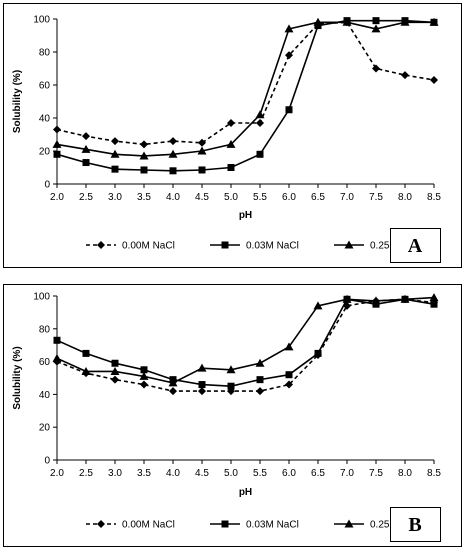 This screenshot has height=550, width=464. I want to click on y-tick-label: 60, so click(45, 362).